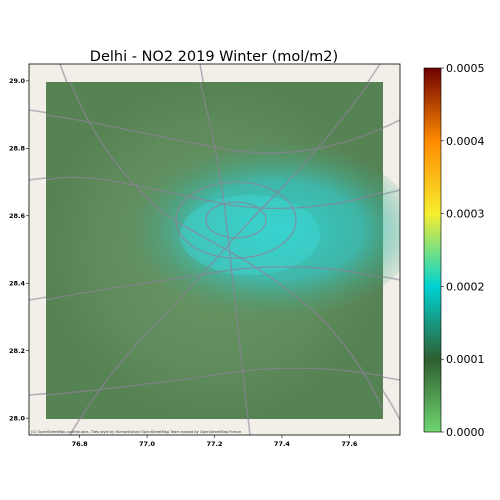  What do you see at coordinates (17, 284) in the screenshot?
I see `y-tick-label: 28.4` at bounding box center [17, 284].